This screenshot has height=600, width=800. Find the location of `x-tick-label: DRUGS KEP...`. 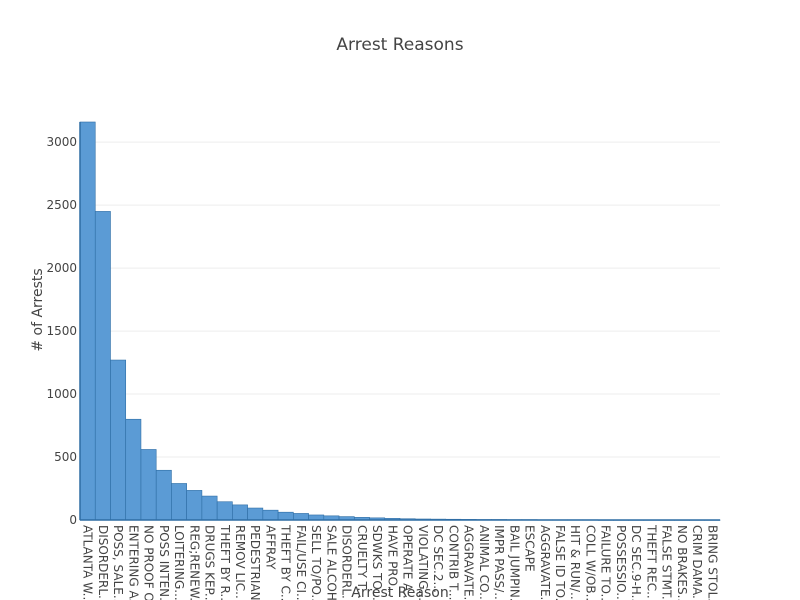

x-tick-label: DRUGS KEP... is located at coordinates (210, 562).